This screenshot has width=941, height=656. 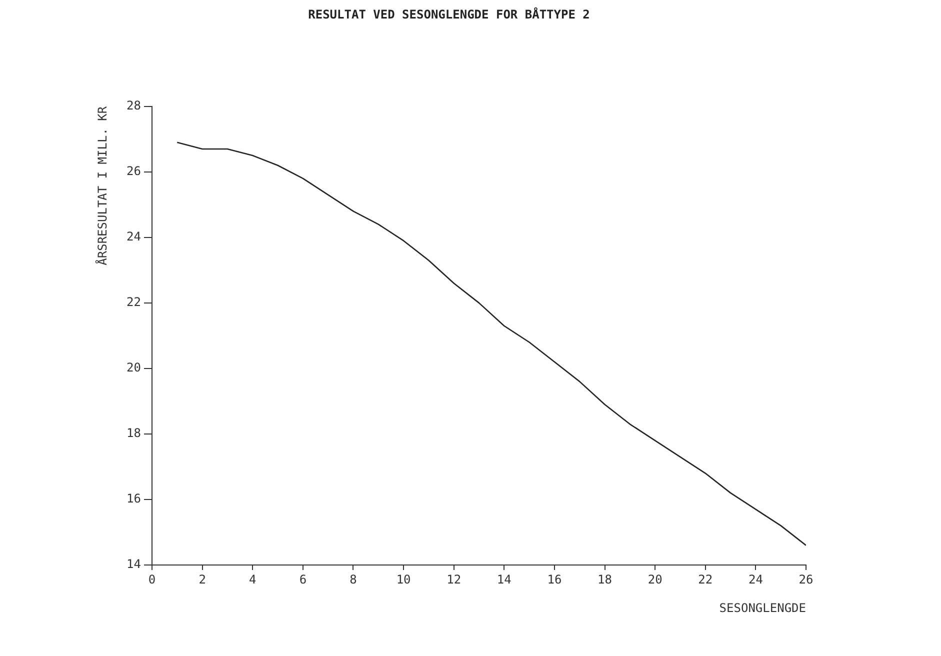 I want to click on x-tick-label: 26, so click(x=806, y=579).